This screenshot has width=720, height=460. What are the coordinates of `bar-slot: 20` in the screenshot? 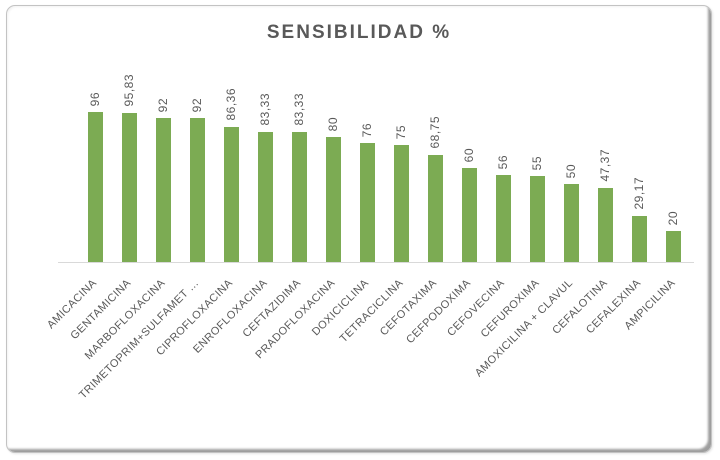 It's located at (673, 162).